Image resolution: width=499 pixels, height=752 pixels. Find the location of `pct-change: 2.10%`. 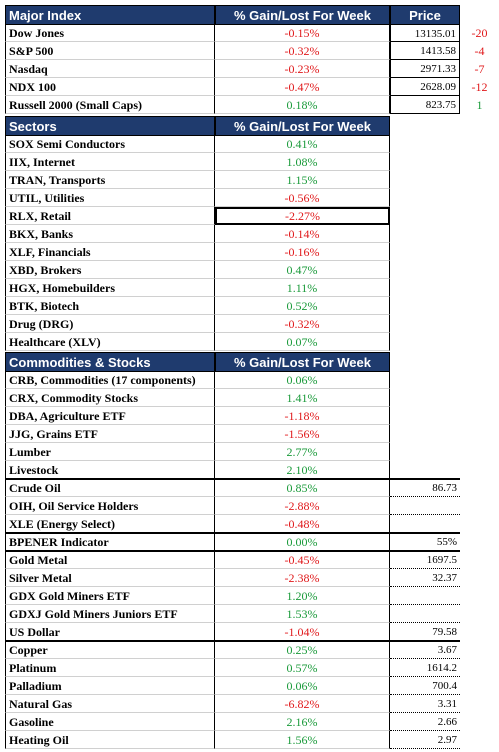

pct-change: 2.10% is located at coordinates (302, 470).